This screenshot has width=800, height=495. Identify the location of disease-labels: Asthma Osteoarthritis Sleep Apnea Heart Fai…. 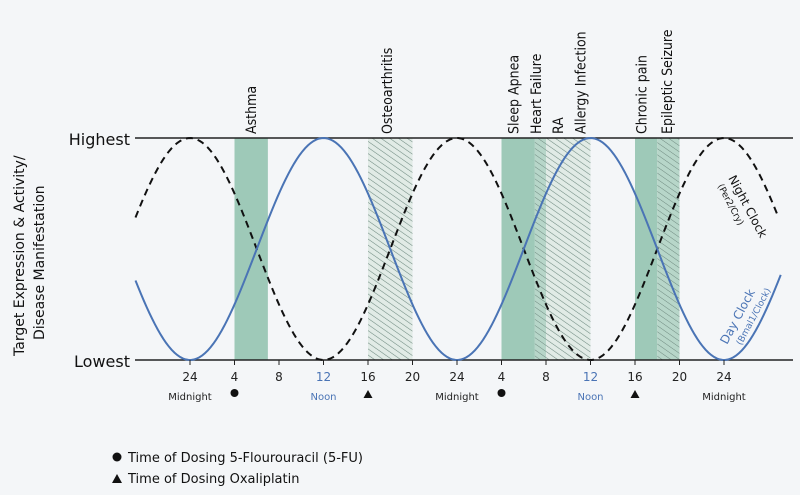
(460, 81).